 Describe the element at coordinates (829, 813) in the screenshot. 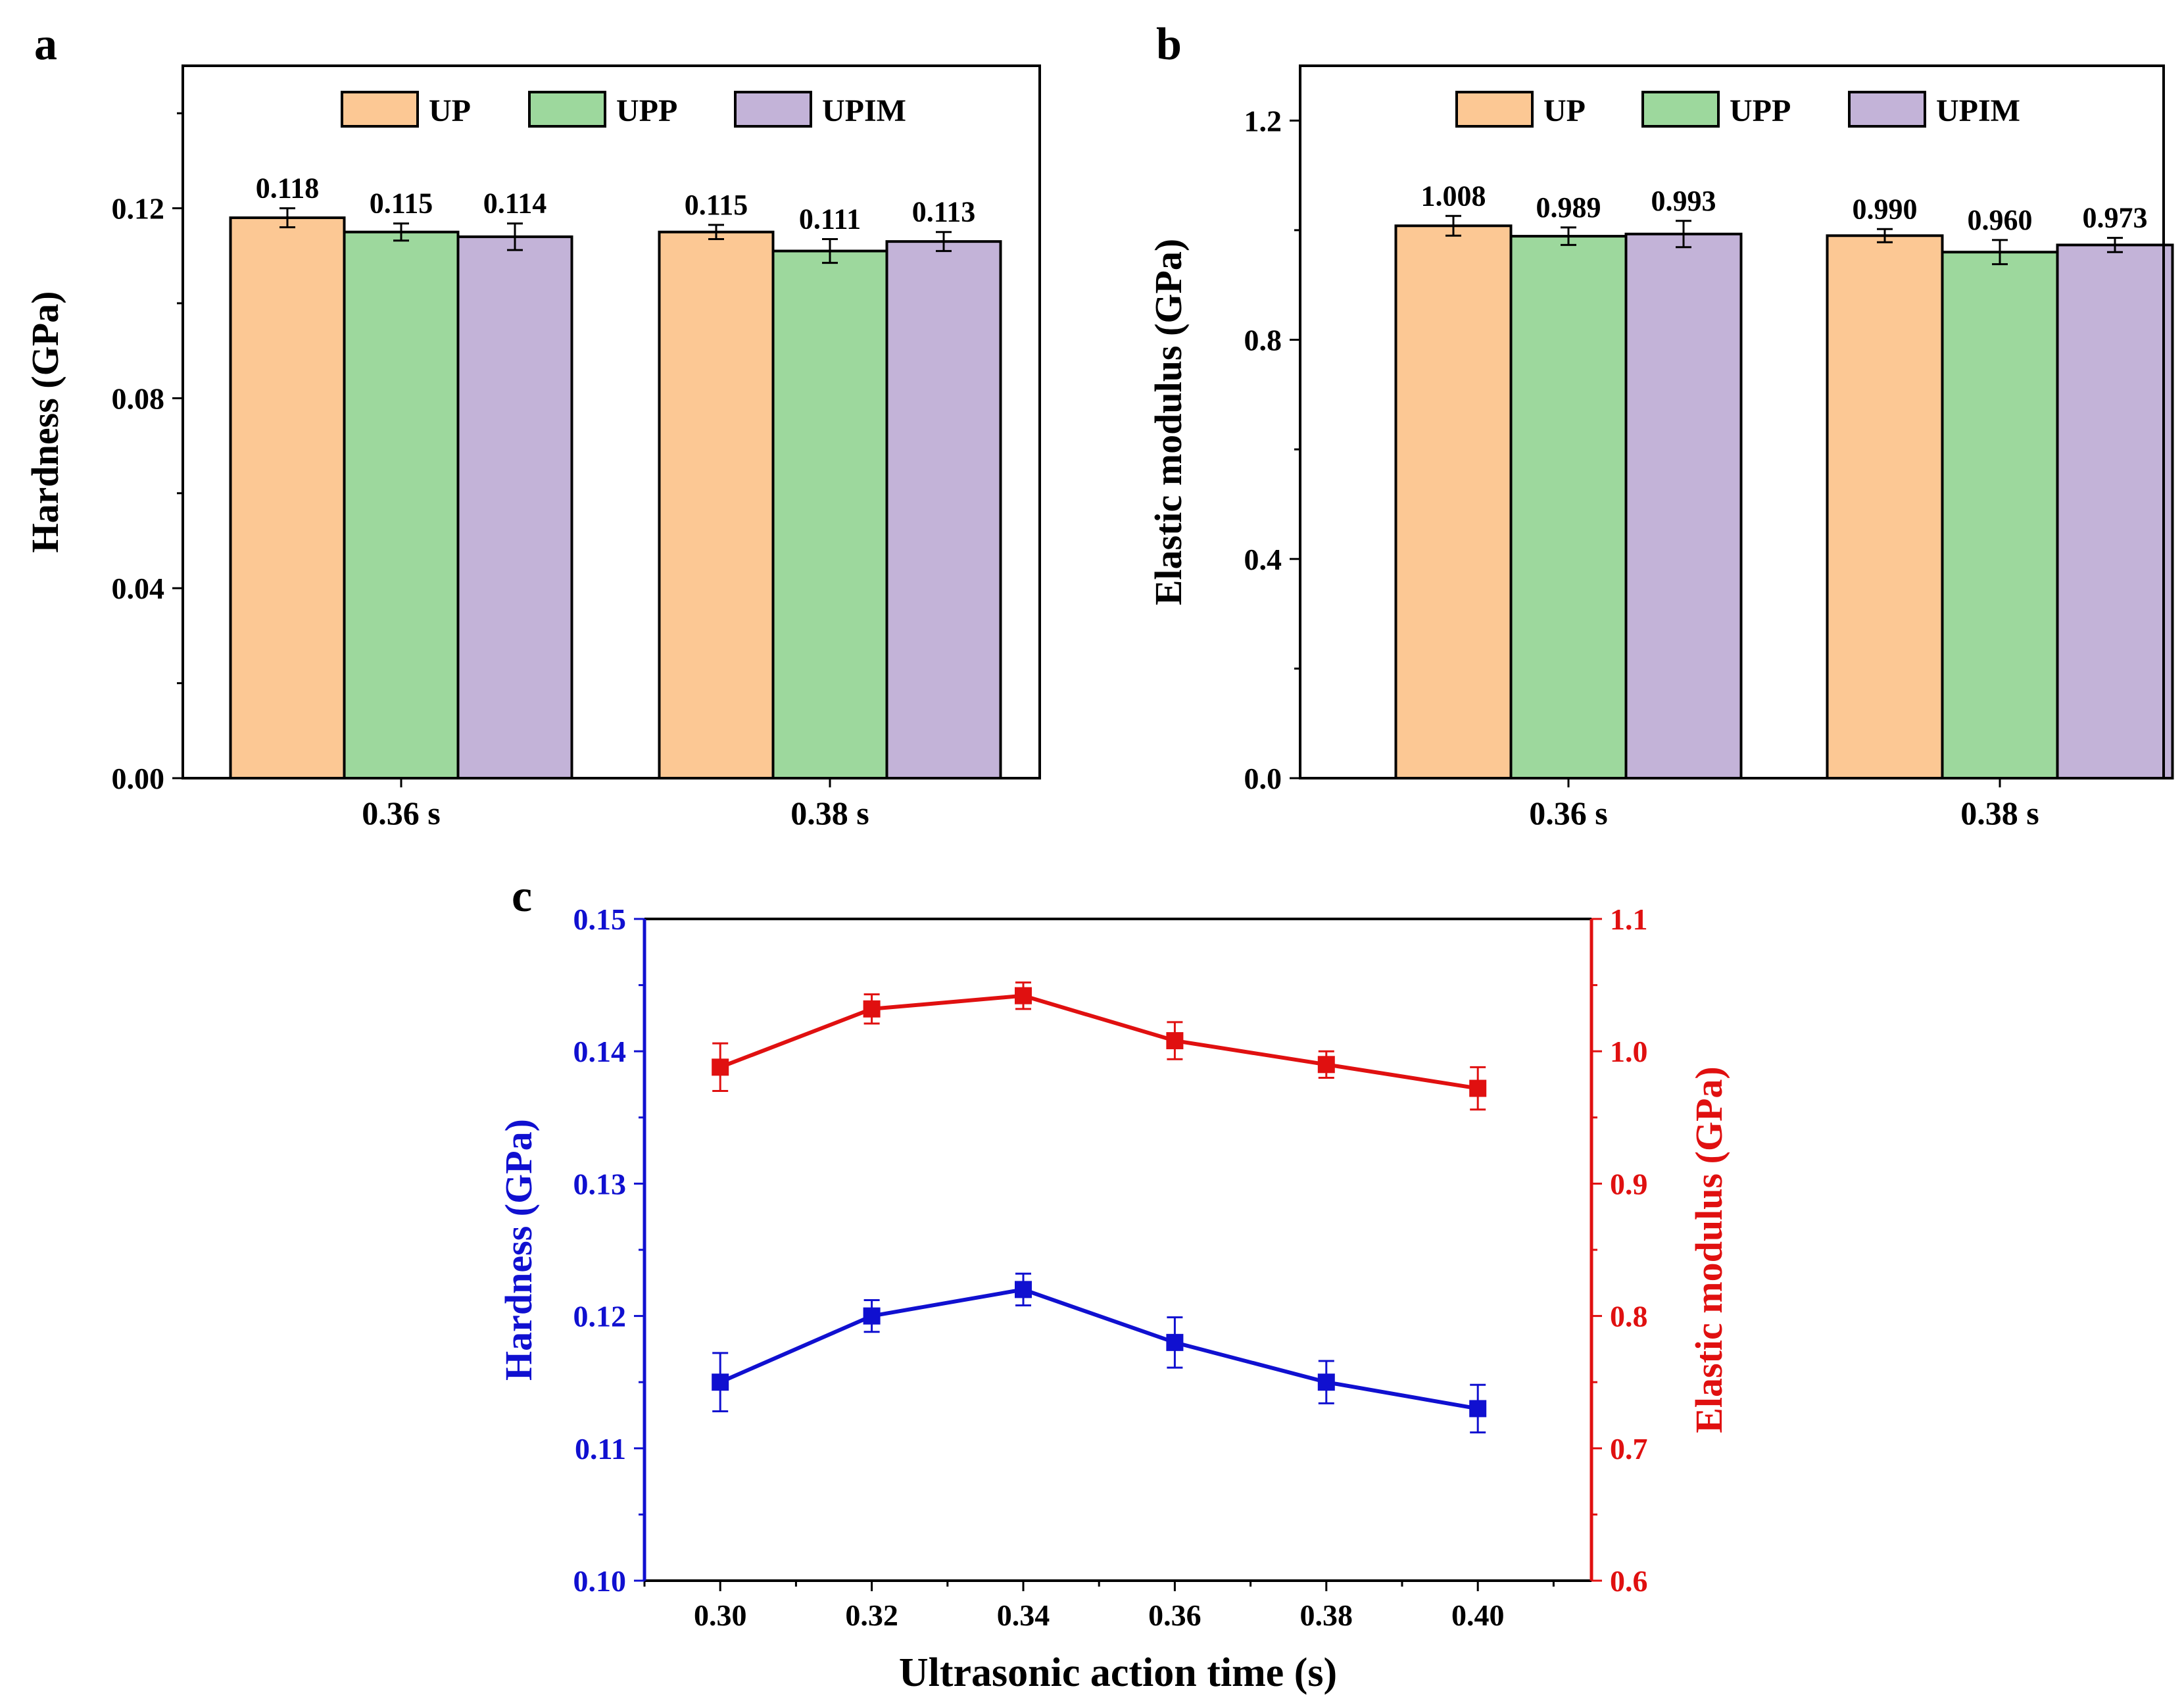

I see `x-tick-label-a-1: 0.38 s` at that location.